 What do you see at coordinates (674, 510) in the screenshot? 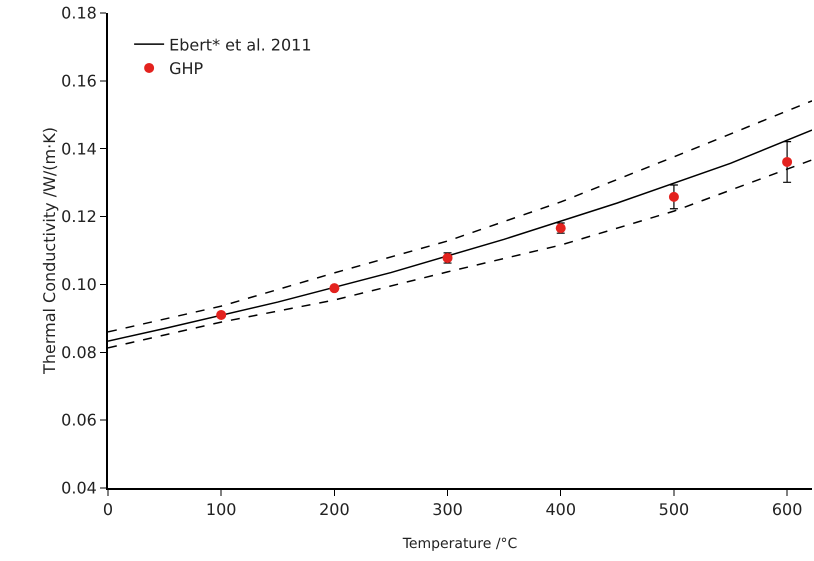
I see `x-tick-label: 500` at bounding box center [674, 510].